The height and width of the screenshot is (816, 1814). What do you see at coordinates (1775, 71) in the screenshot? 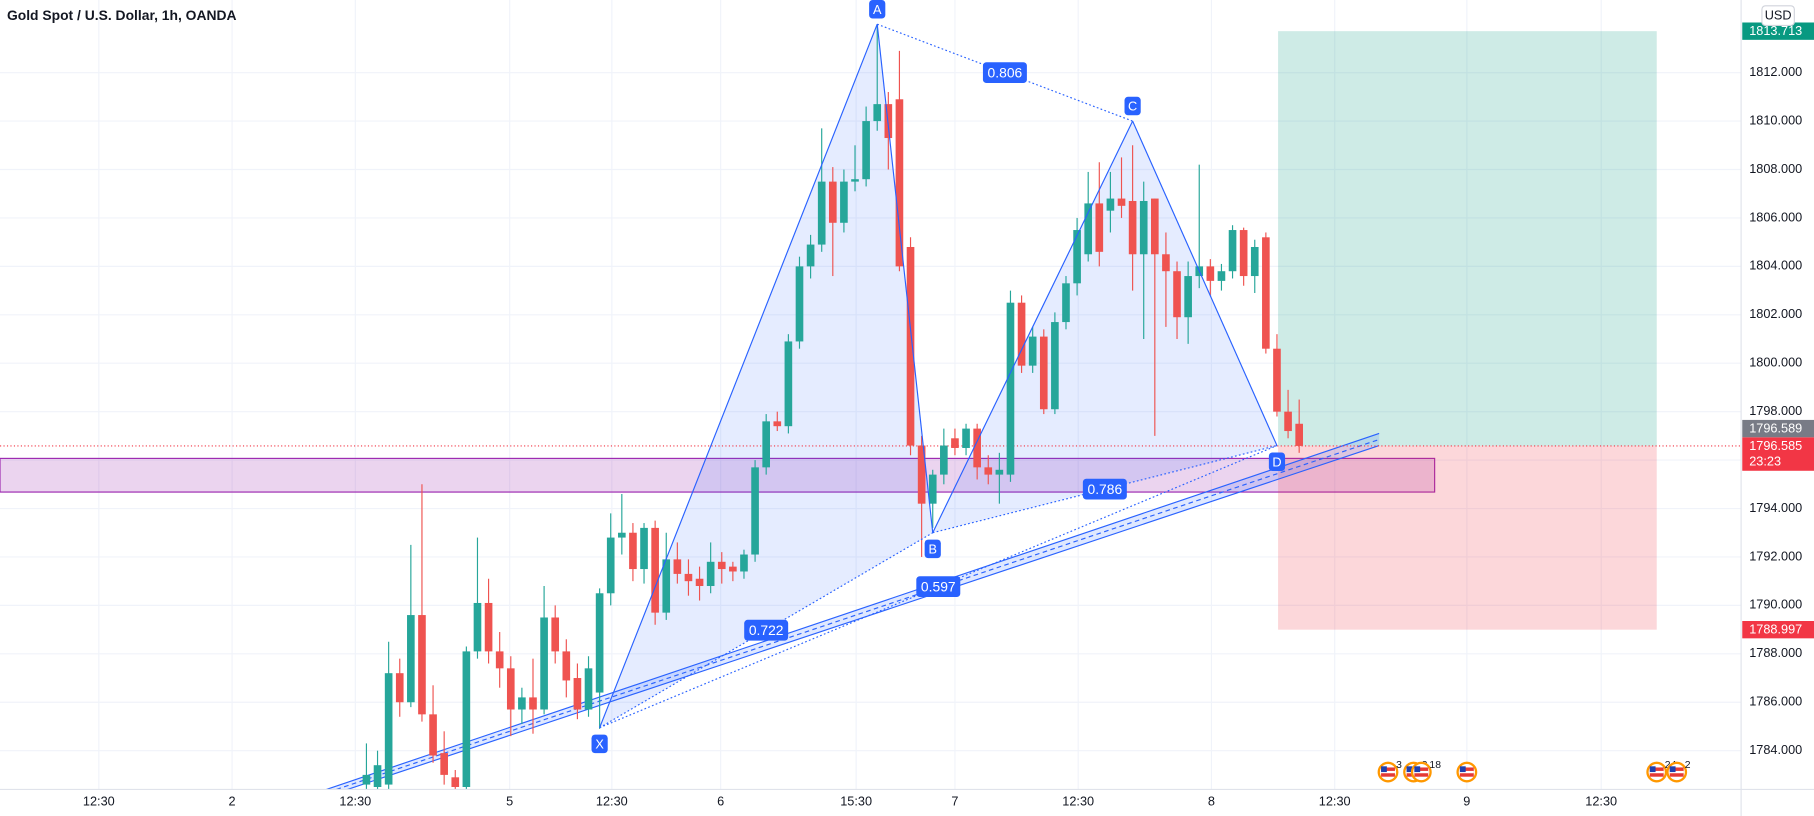
I see `y-tick-label: 1812.000` at bounding box center [1775, 71].